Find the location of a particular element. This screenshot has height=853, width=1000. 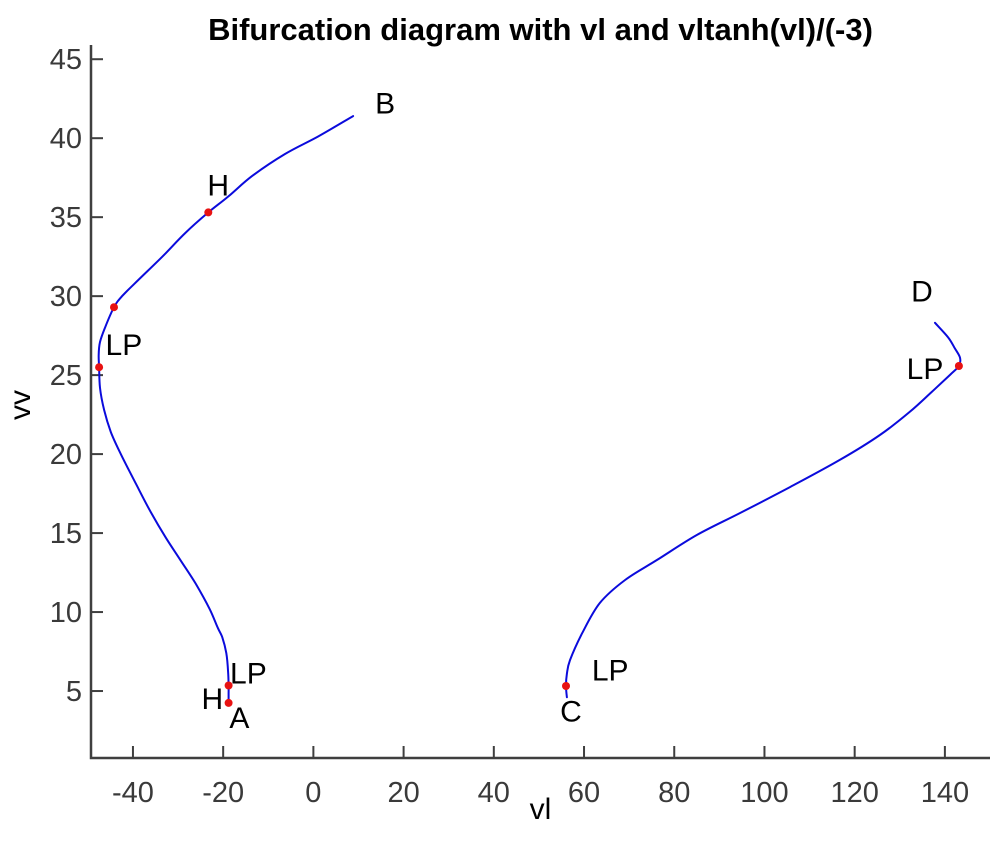

y-tick-label: 40 is located at coordinates (66, 139).